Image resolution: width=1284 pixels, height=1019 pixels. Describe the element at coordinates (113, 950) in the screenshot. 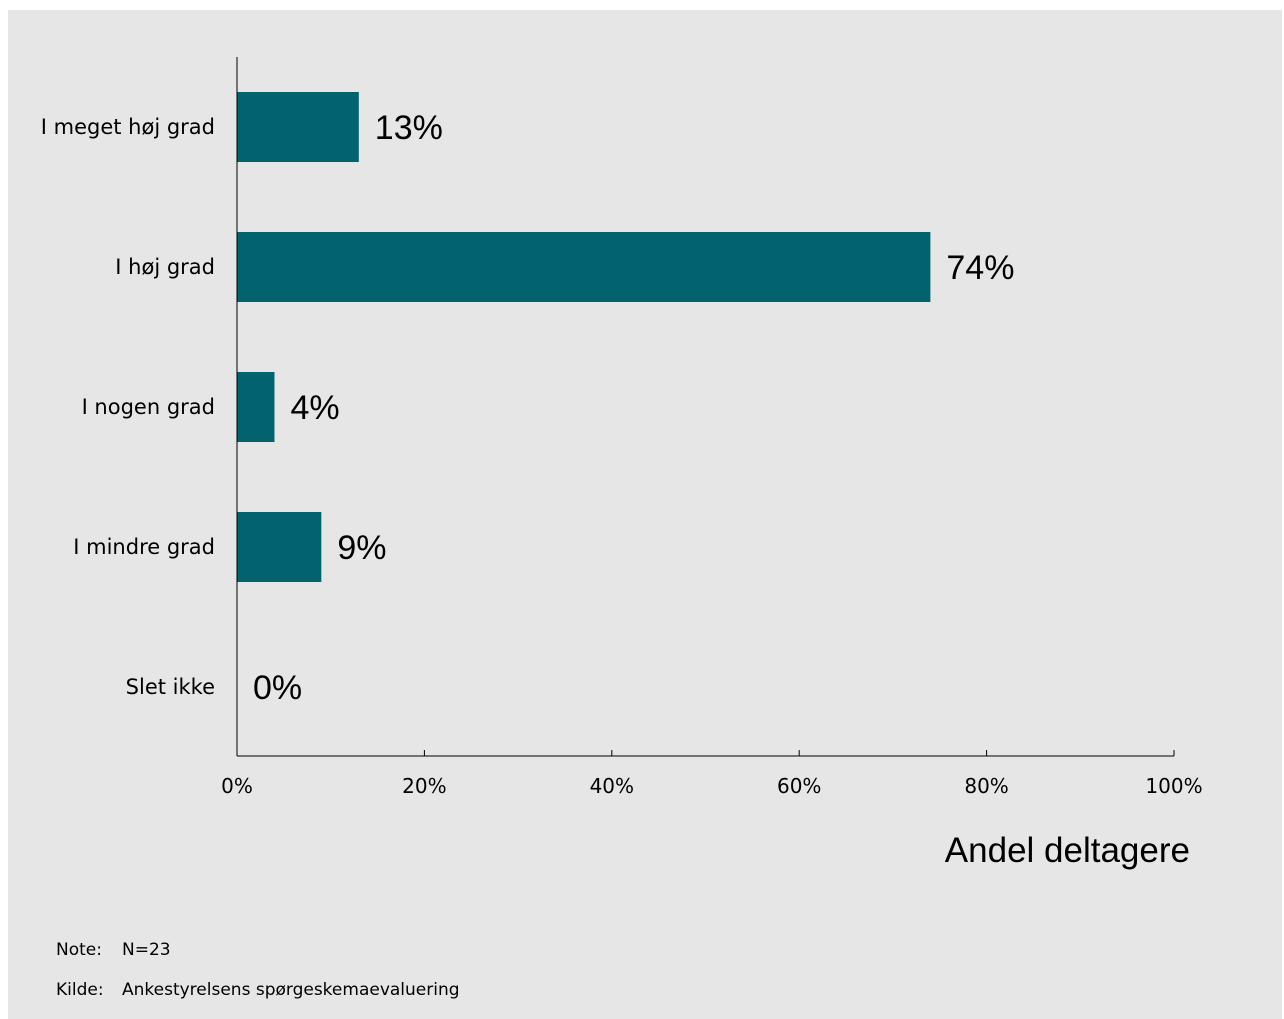

I see `footnote-note: Note: N=23` at that location.